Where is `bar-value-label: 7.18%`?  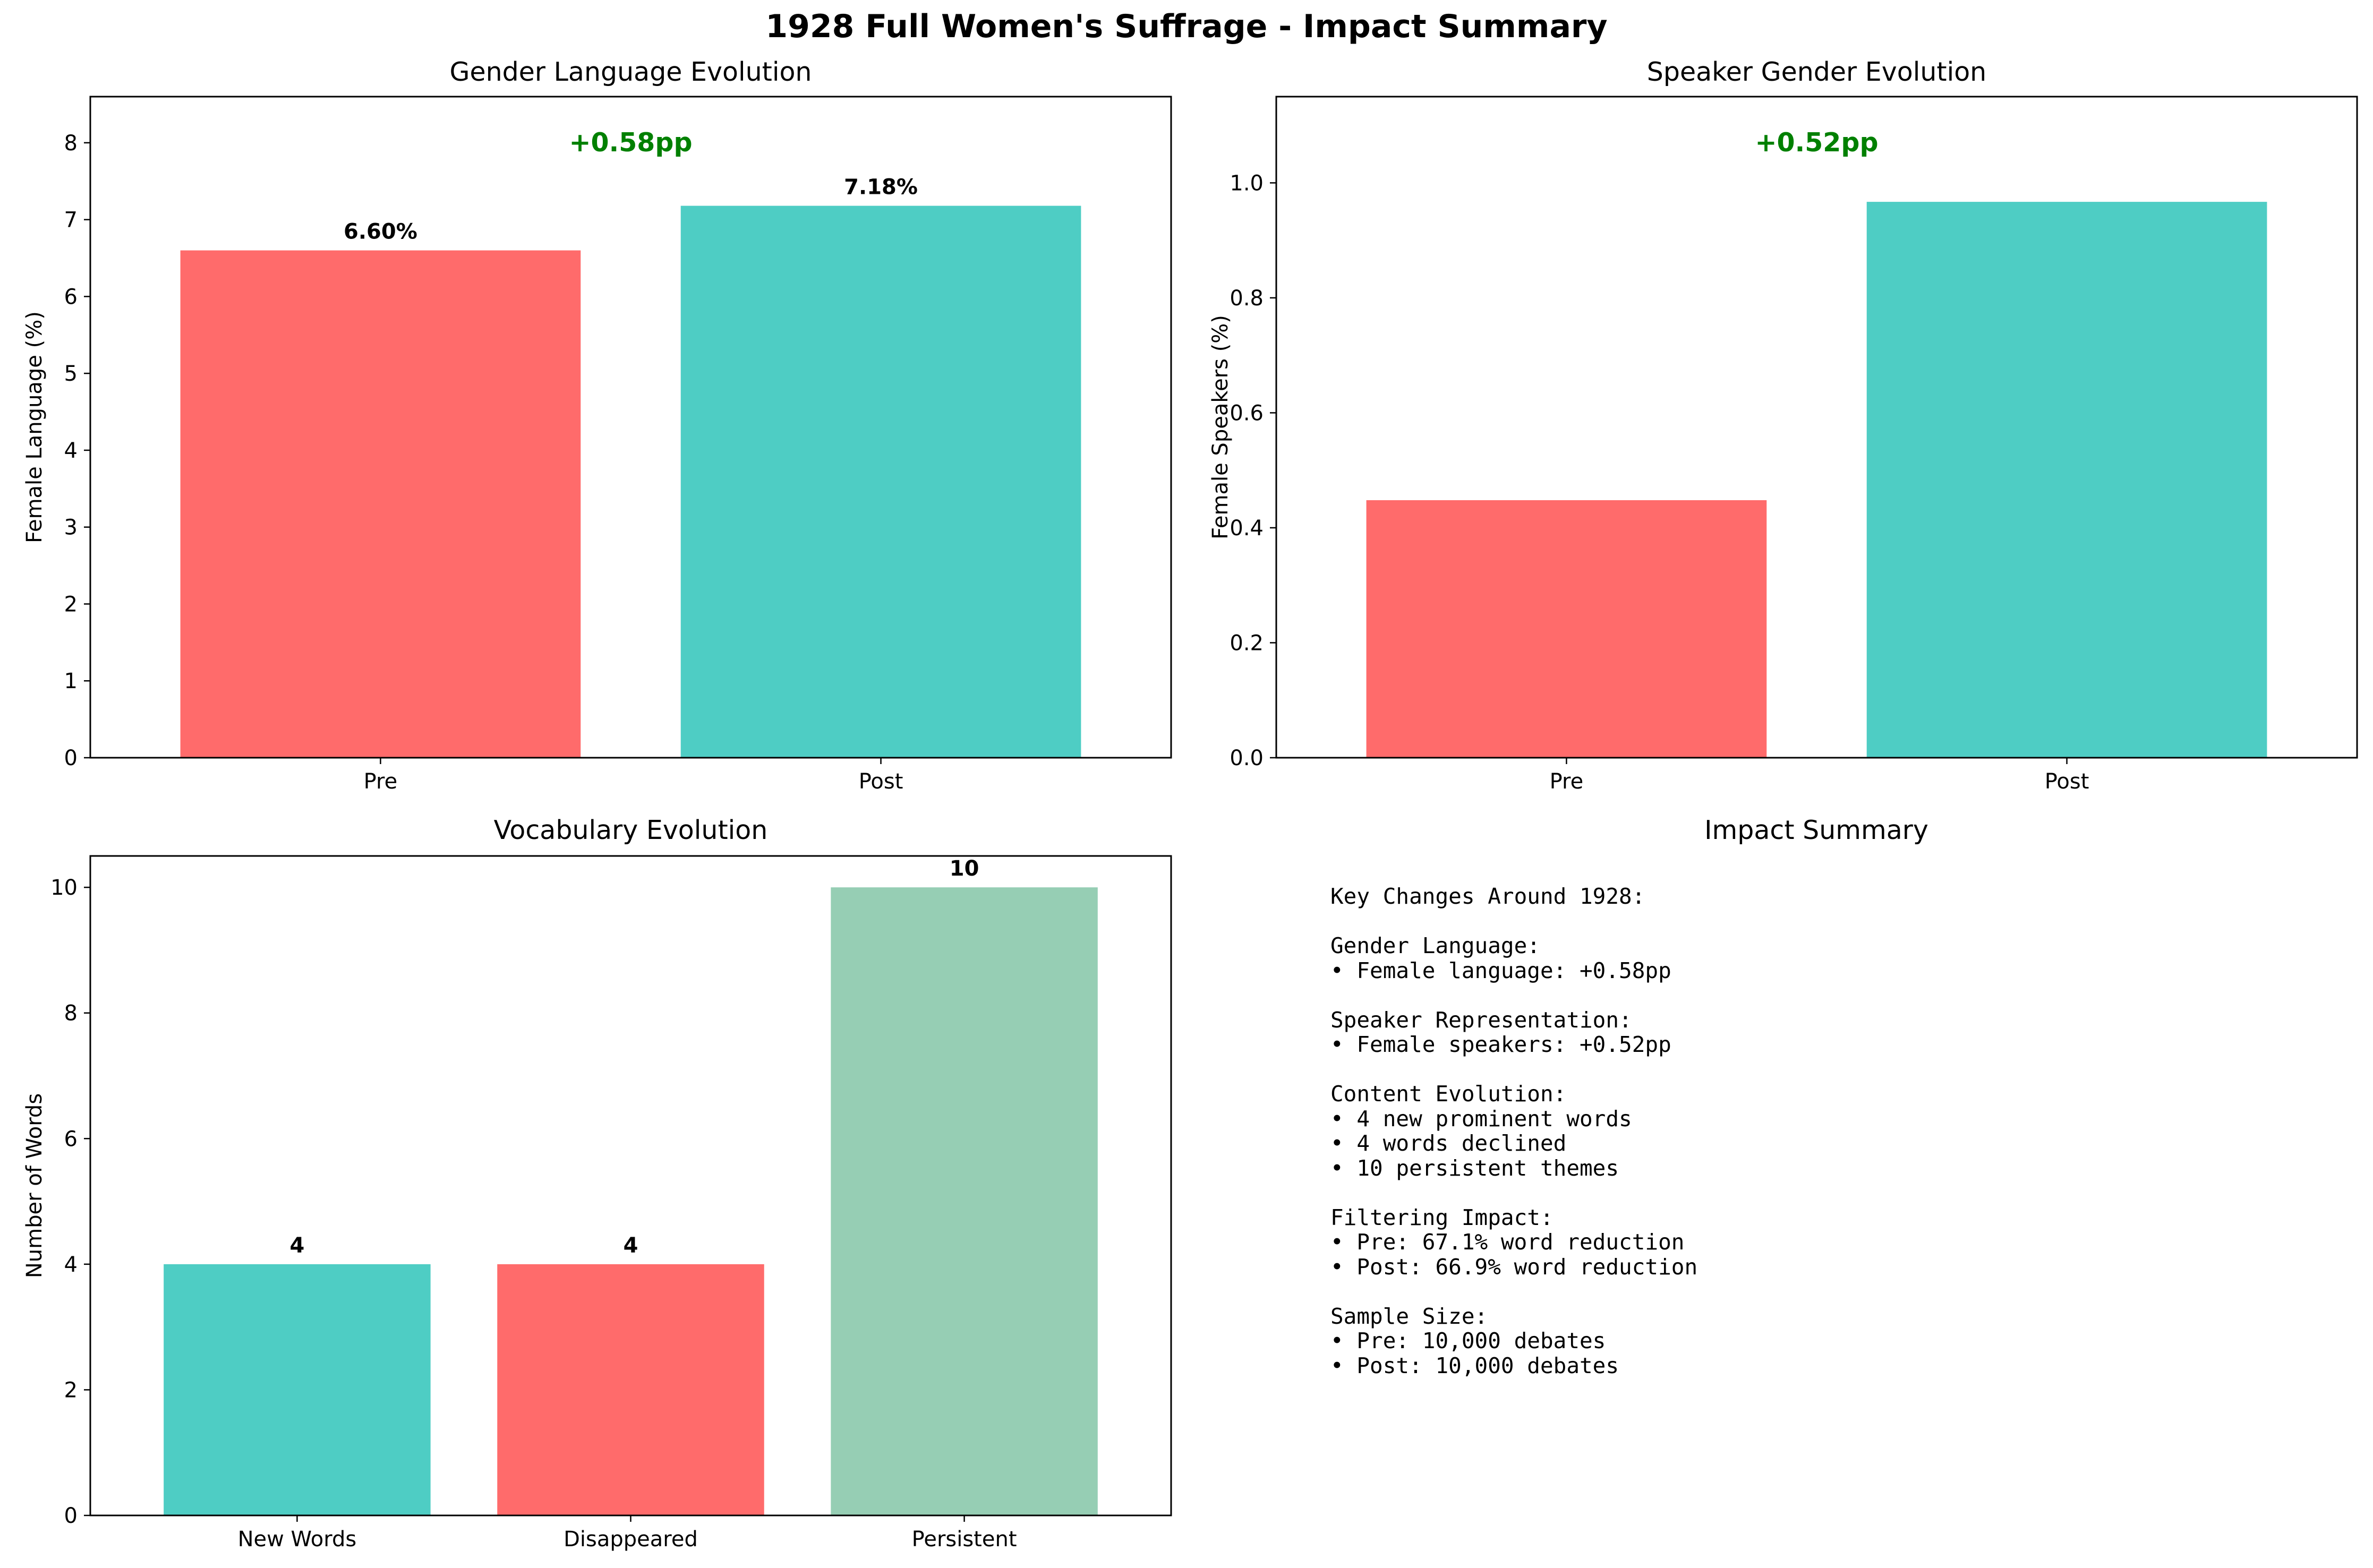 bar-value-label: 7.18% is located at coordinates (881, 187).